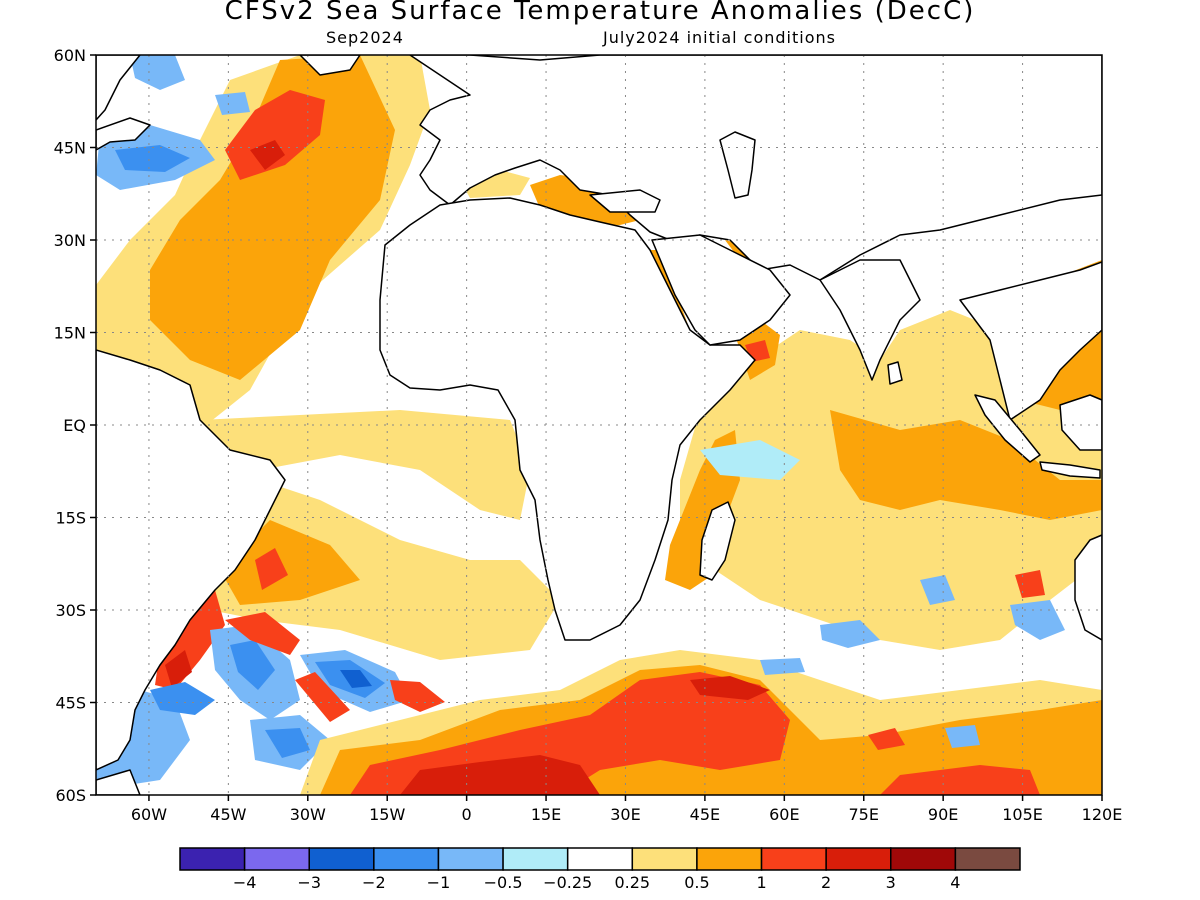  What do you see at coordinates (737, 165) in the screenshot?
I see `land-caspian` at bounding box center [737, 165].